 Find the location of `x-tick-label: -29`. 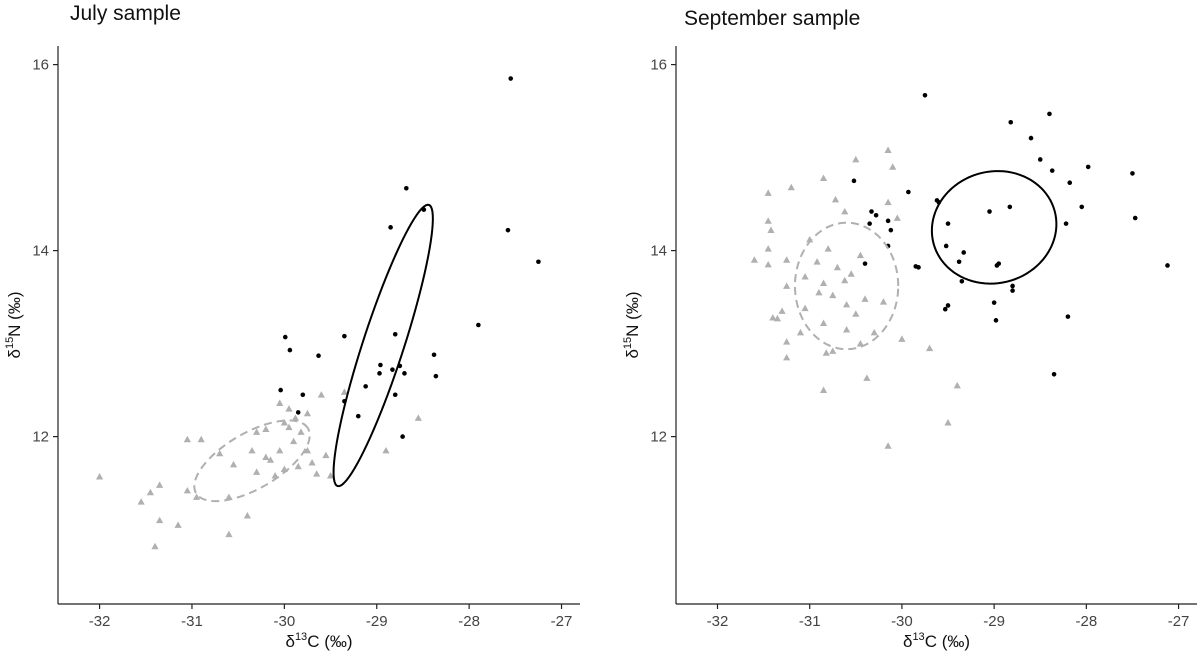

x-tick-label: -29 is located at coordinates (994, 621).